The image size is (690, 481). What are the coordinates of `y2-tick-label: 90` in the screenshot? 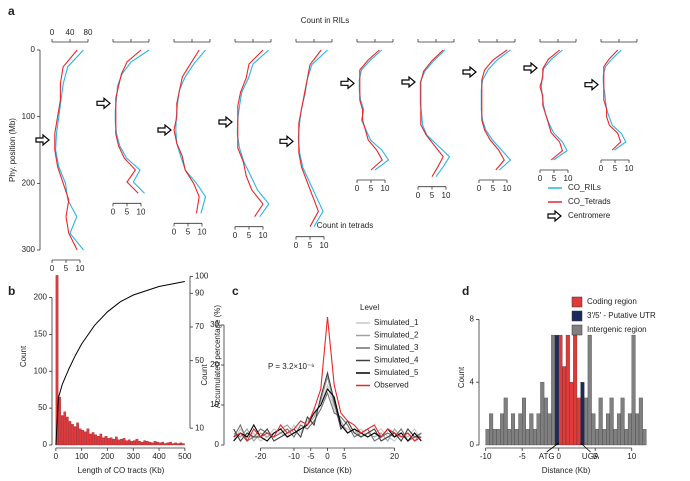 It's located at (199, 292).